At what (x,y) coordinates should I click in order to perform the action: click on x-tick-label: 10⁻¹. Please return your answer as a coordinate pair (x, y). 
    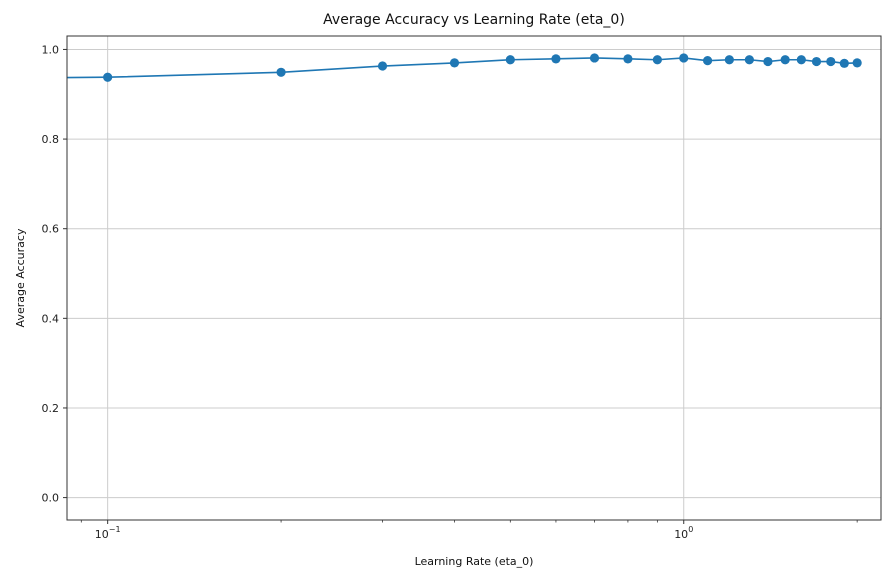
    Looking at the image, I should click on (108, 533).